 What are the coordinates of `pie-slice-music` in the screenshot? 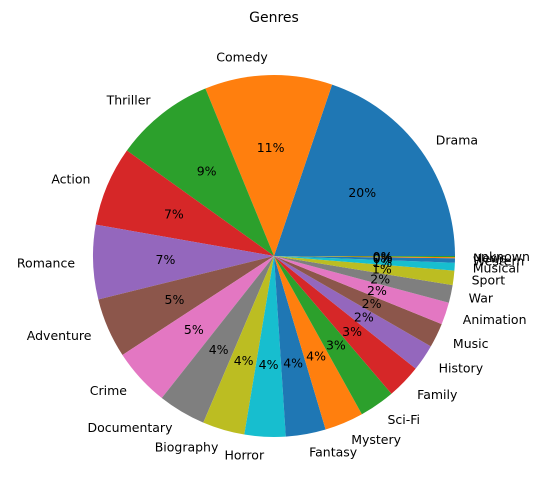 It's located at (358, 301).